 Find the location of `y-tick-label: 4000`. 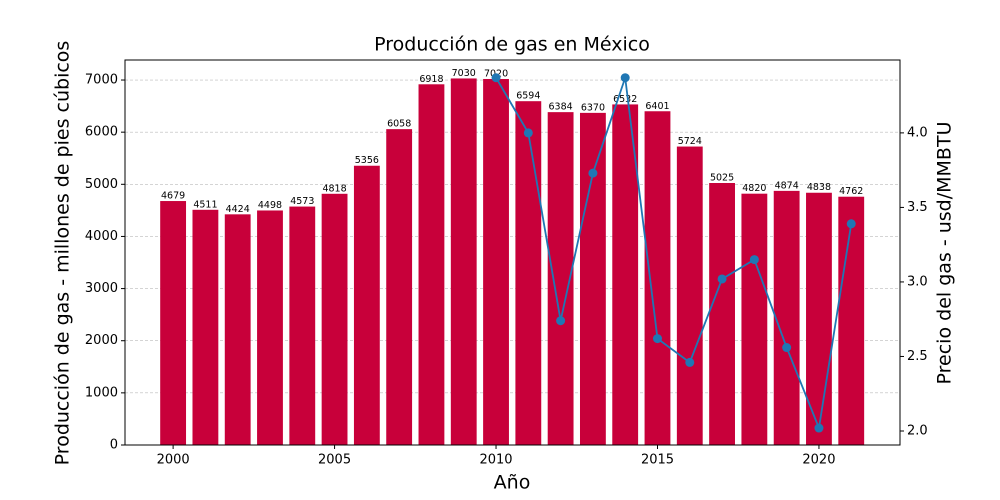

y-tick-label: 4000 is located at coordinates (101, 236).